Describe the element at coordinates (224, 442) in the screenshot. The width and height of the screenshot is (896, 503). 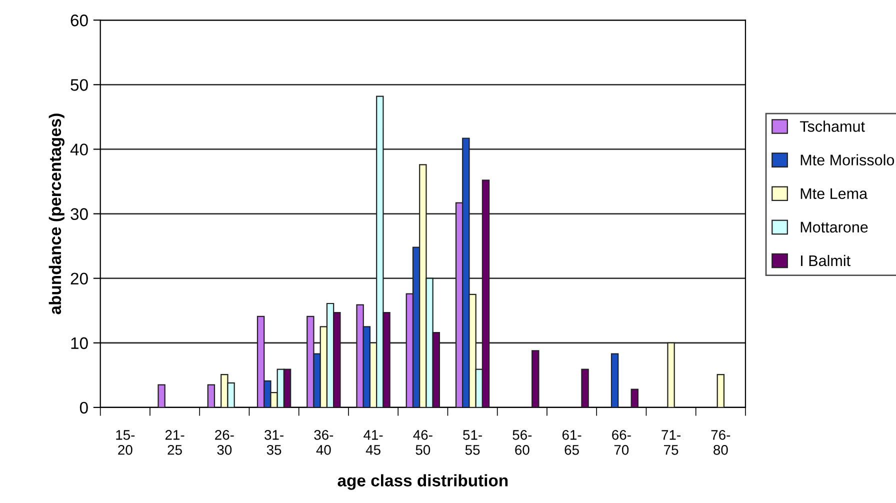
I see `x-tick-label: 26- 30` at that location.